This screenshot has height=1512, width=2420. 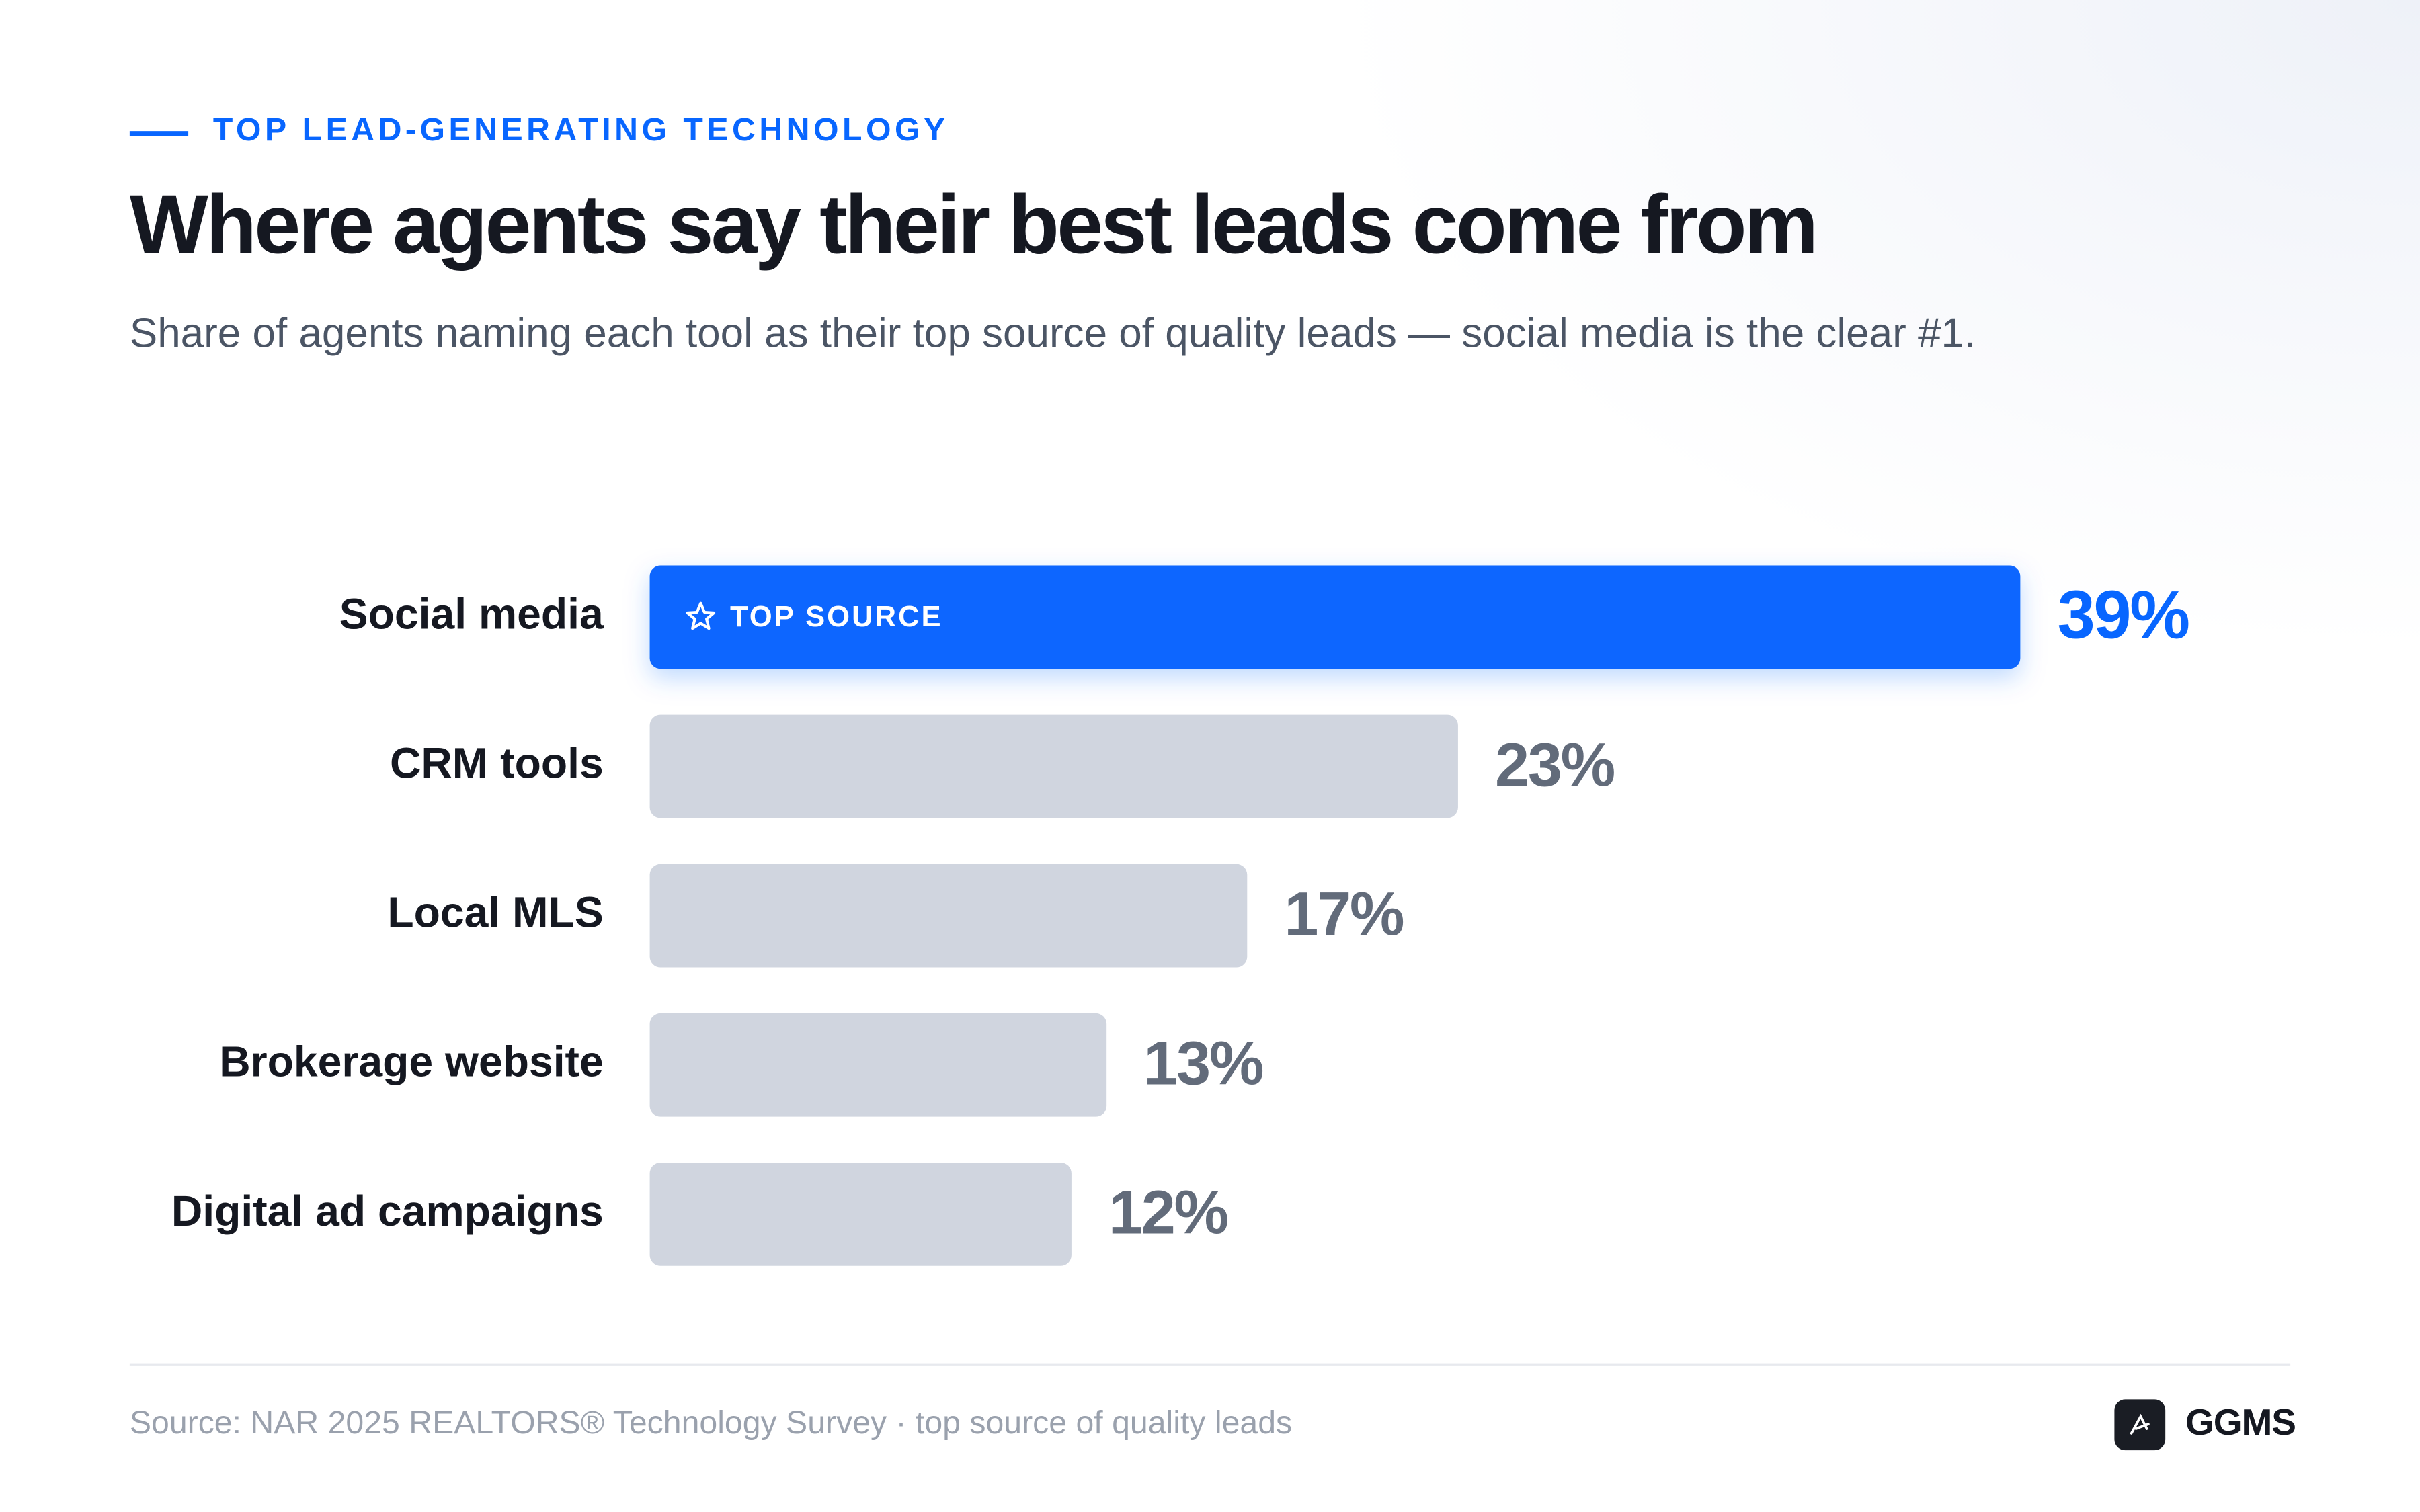 What do you see at coordinates (1203, 1064) in the screenshot?
I see `value-label: 13%` at bounding box center [1203, 1064].